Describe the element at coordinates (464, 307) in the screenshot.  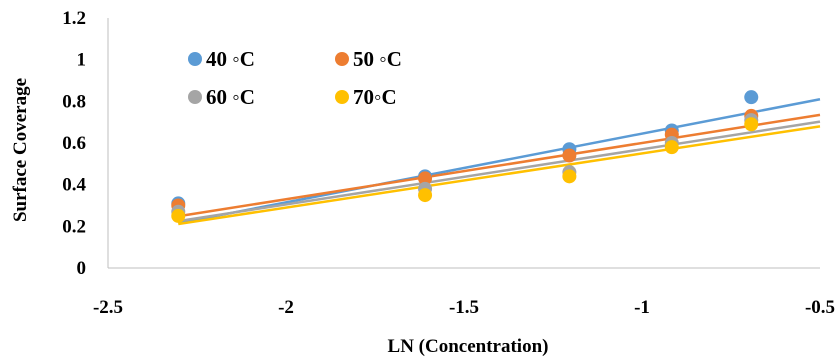
I see `x-tick-label: -1.5` at that location.